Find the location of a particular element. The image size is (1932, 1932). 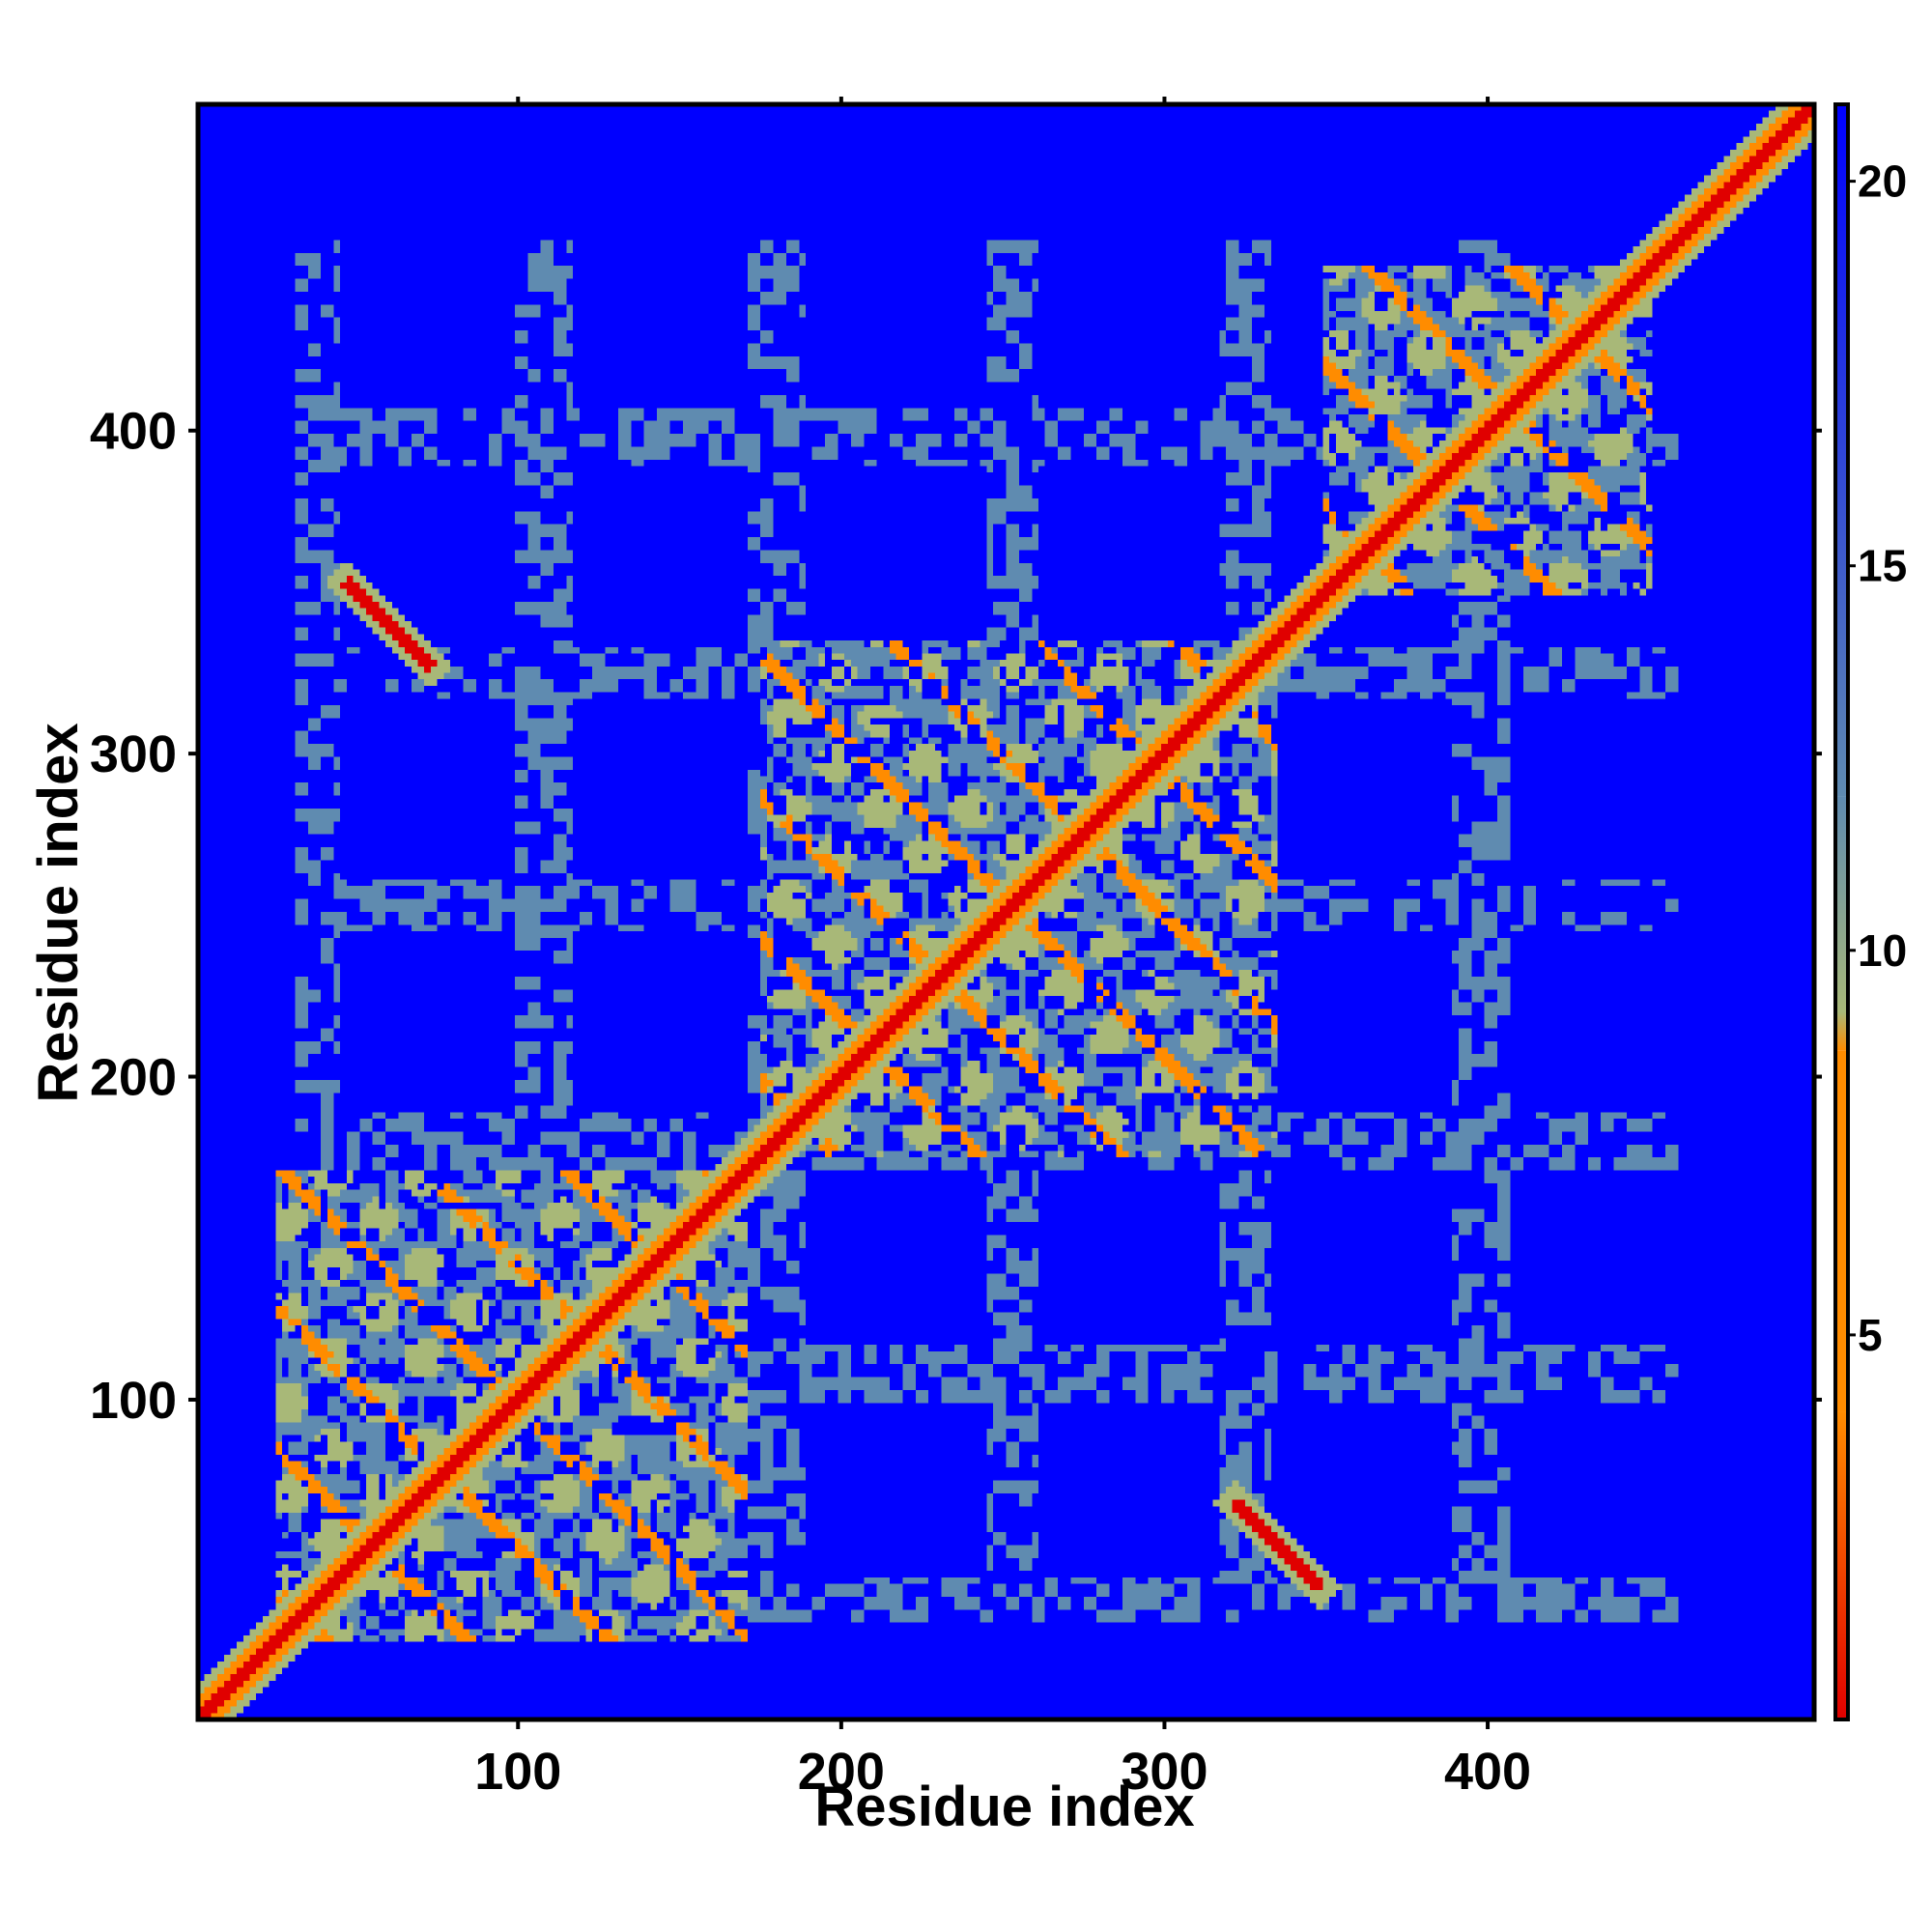

y-tick-label-300: 300 is located at coordinates (133, 754).